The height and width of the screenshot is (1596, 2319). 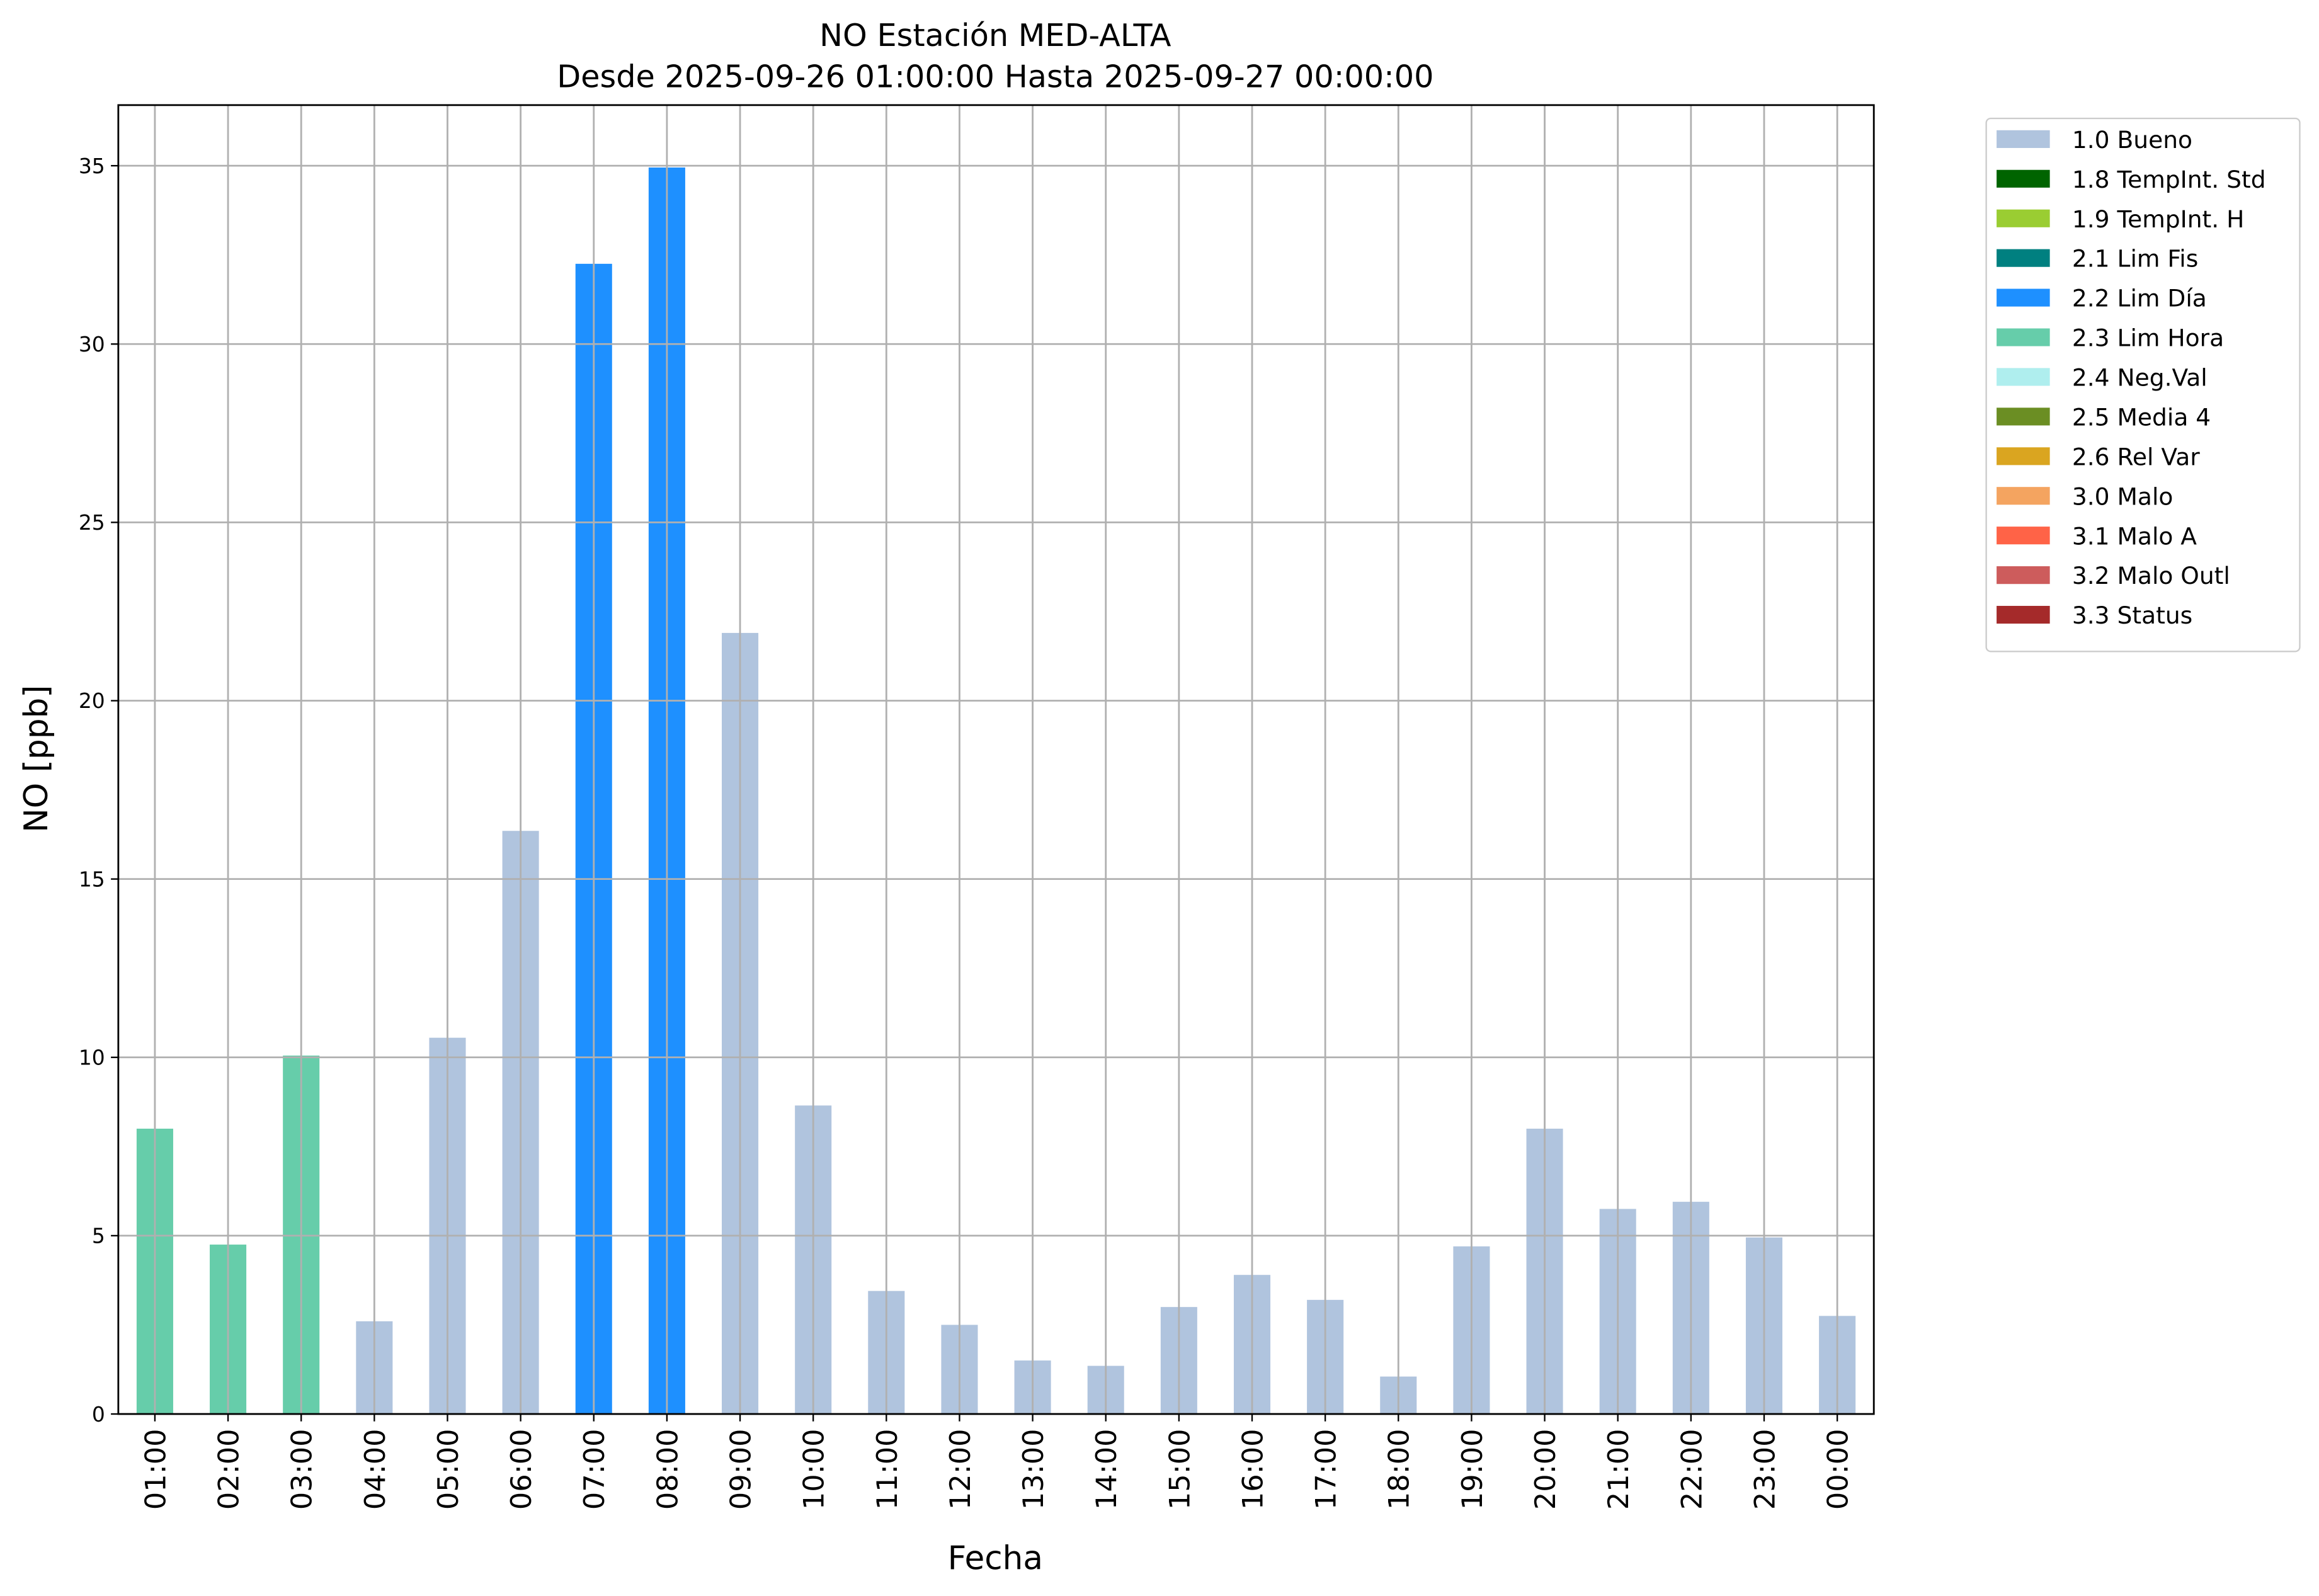 What do you see at coordinates (92, 166) in the screenshot?
I see `y-tick-label: 35` at bounding box center [92, 166].